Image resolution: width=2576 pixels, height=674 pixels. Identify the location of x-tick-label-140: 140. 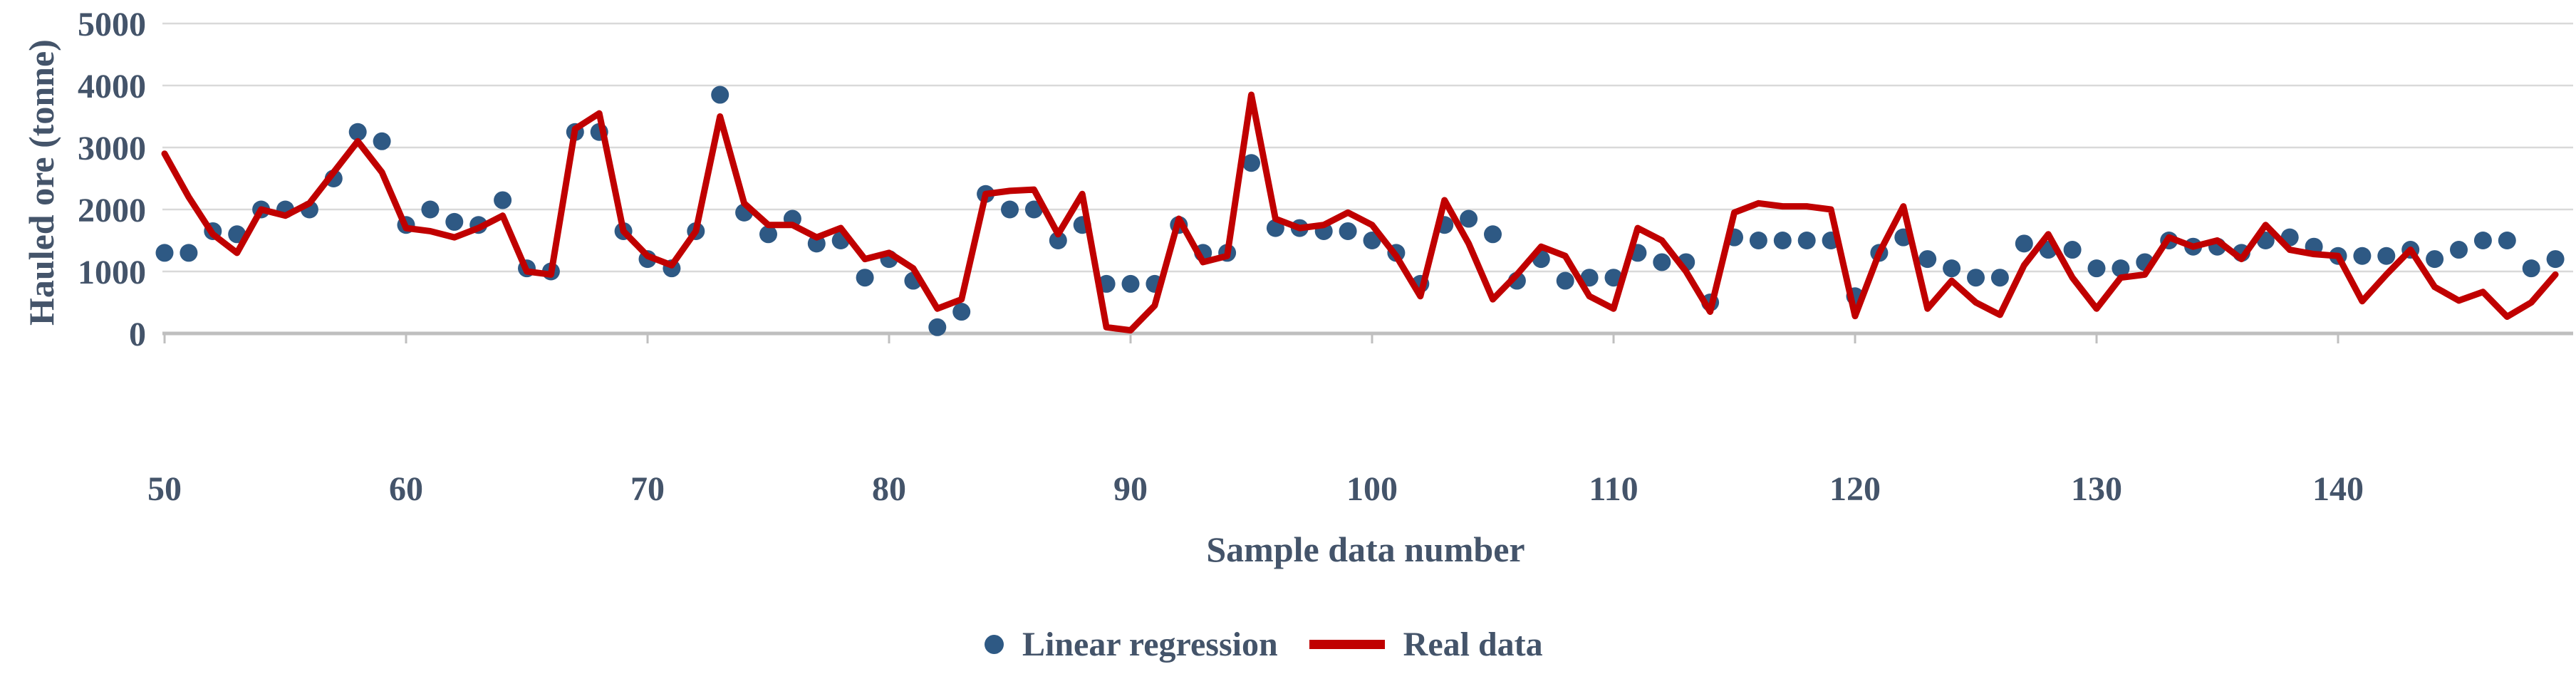
(2338, 489).